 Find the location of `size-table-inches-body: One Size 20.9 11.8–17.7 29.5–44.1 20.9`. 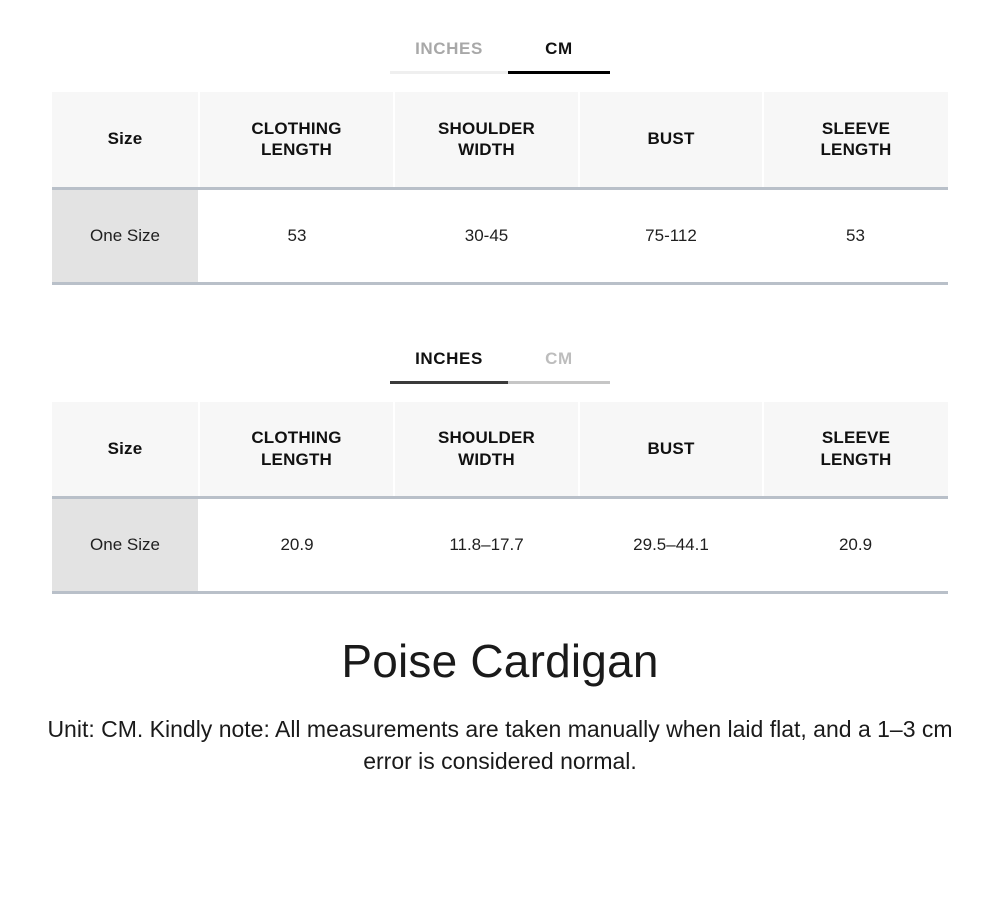

size-table-inches-body: One Size 20.9 11.8–17.7 29.5–44.1 20.9 is located at coordinates (500, 545).